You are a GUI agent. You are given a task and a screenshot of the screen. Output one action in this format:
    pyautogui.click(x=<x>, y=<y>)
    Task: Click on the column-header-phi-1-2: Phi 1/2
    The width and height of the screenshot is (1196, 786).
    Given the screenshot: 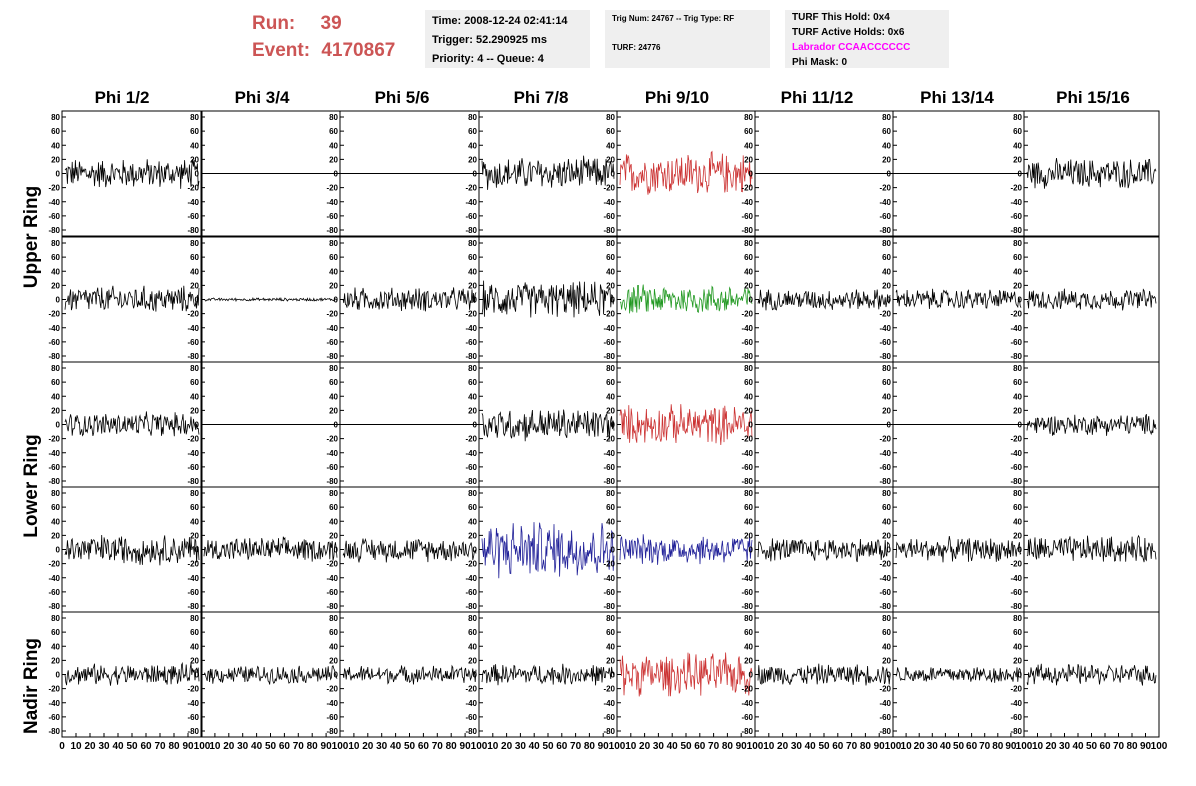 What is the action you would take?
    pyautogui.click(x=122, y=97)
    